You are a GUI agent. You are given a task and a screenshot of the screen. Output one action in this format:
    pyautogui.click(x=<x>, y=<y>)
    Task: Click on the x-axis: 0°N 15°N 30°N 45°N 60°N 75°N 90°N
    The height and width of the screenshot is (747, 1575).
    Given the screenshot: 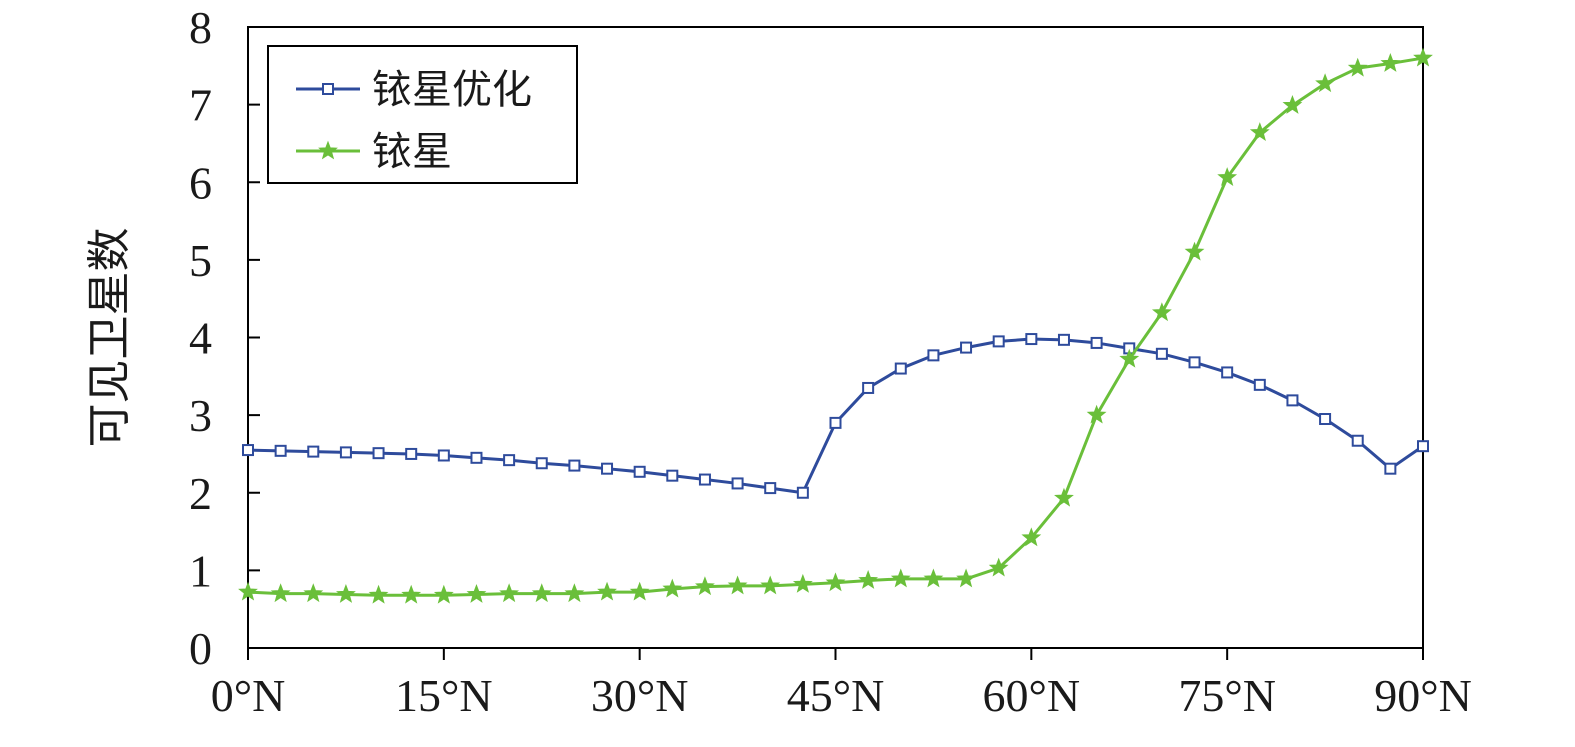 What is the action you would take?
    pyautogui.click(x=841, y=684)
    